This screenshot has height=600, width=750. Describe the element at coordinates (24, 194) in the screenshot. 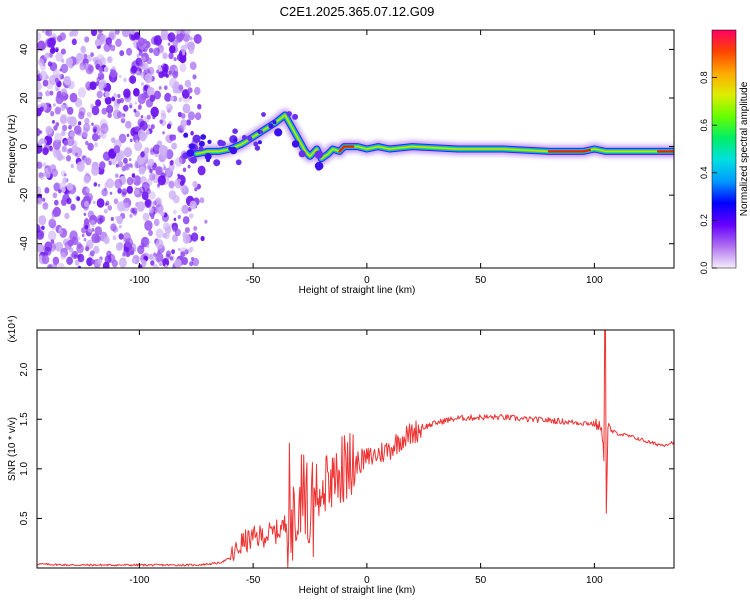

I see `y-tick-label: -20` at that location.